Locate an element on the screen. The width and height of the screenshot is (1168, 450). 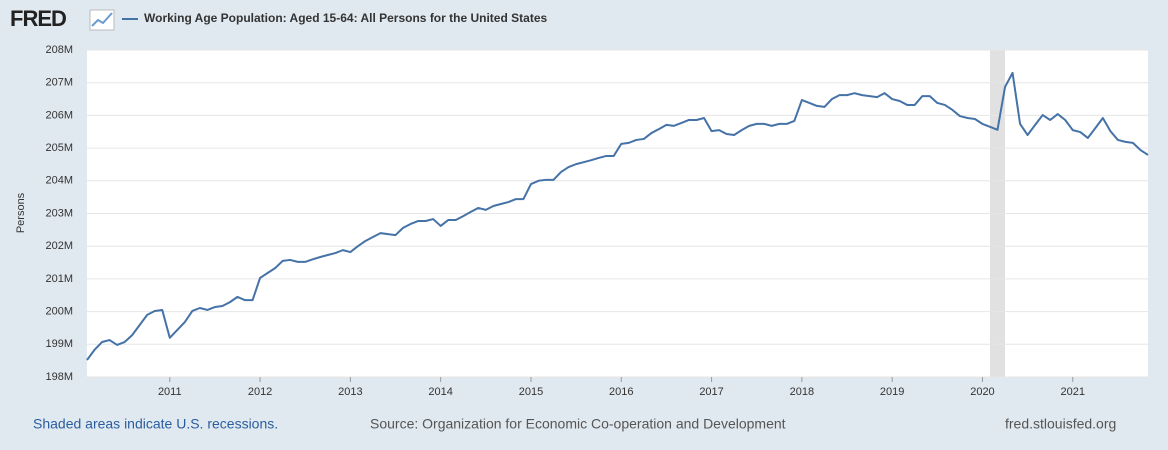
x-tick-label: 2018 is located at coordinates (802, 392).